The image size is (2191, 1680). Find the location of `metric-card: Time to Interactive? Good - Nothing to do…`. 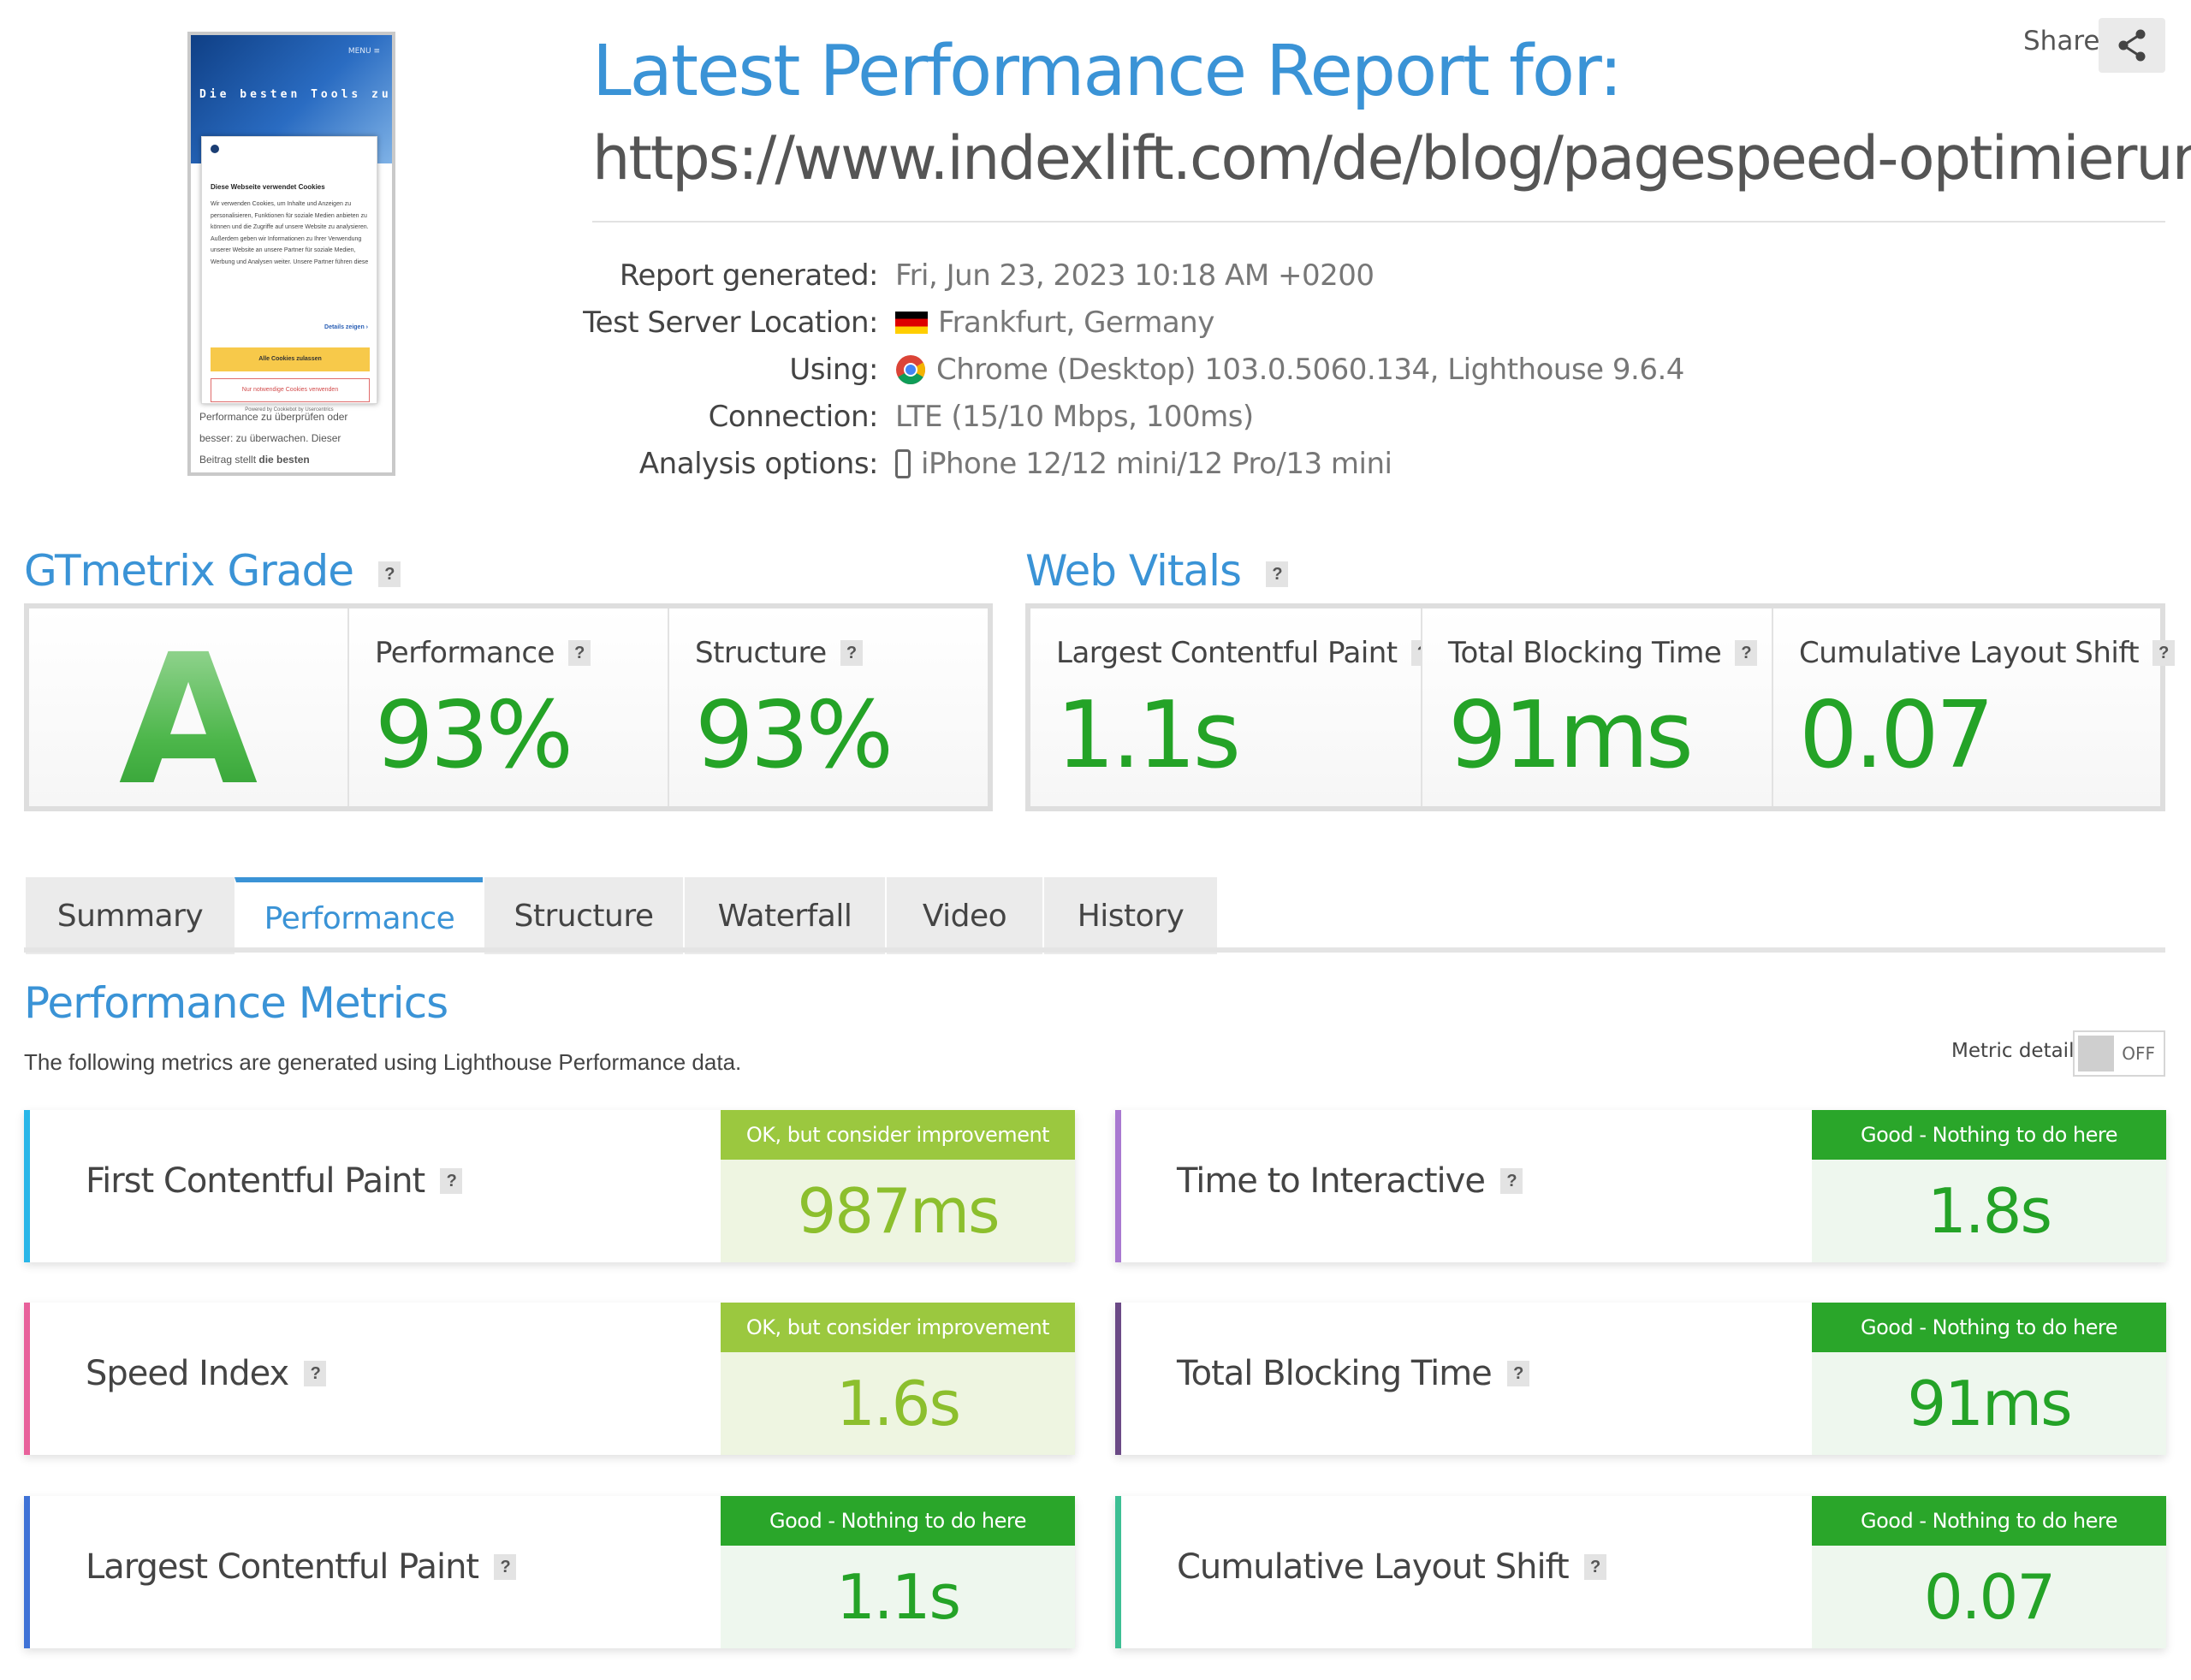

metric-card: Time to Interactive? Good - Nothing to do… is located at coordinates (1640, 1186).